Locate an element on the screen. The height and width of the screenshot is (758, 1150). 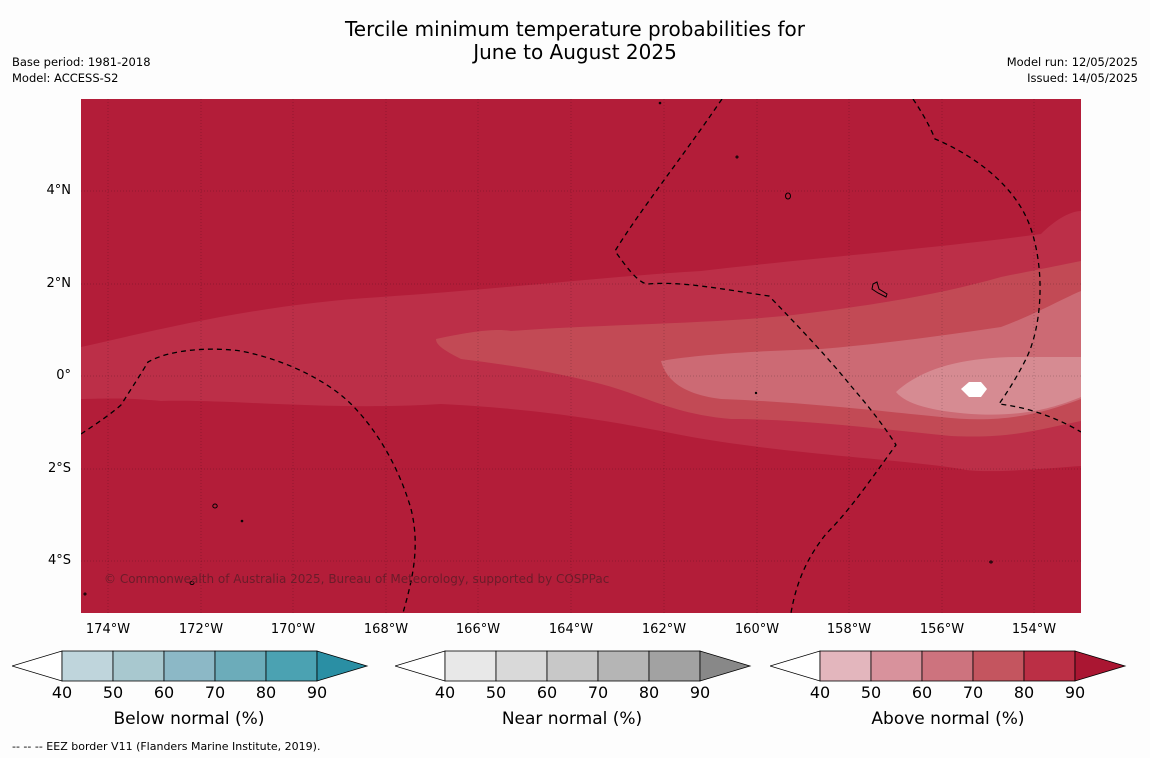
eez-border-east is located at coordinates (996, 266).